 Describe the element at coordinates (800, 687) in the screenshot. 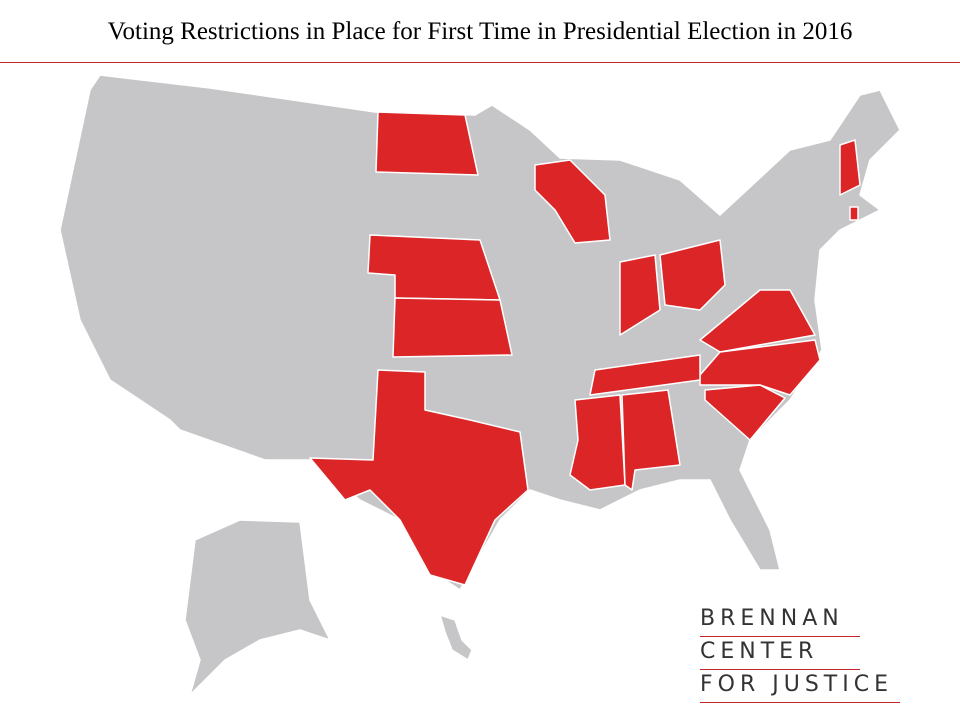

I see `logo-line: FOR JUSTICE` at that location.